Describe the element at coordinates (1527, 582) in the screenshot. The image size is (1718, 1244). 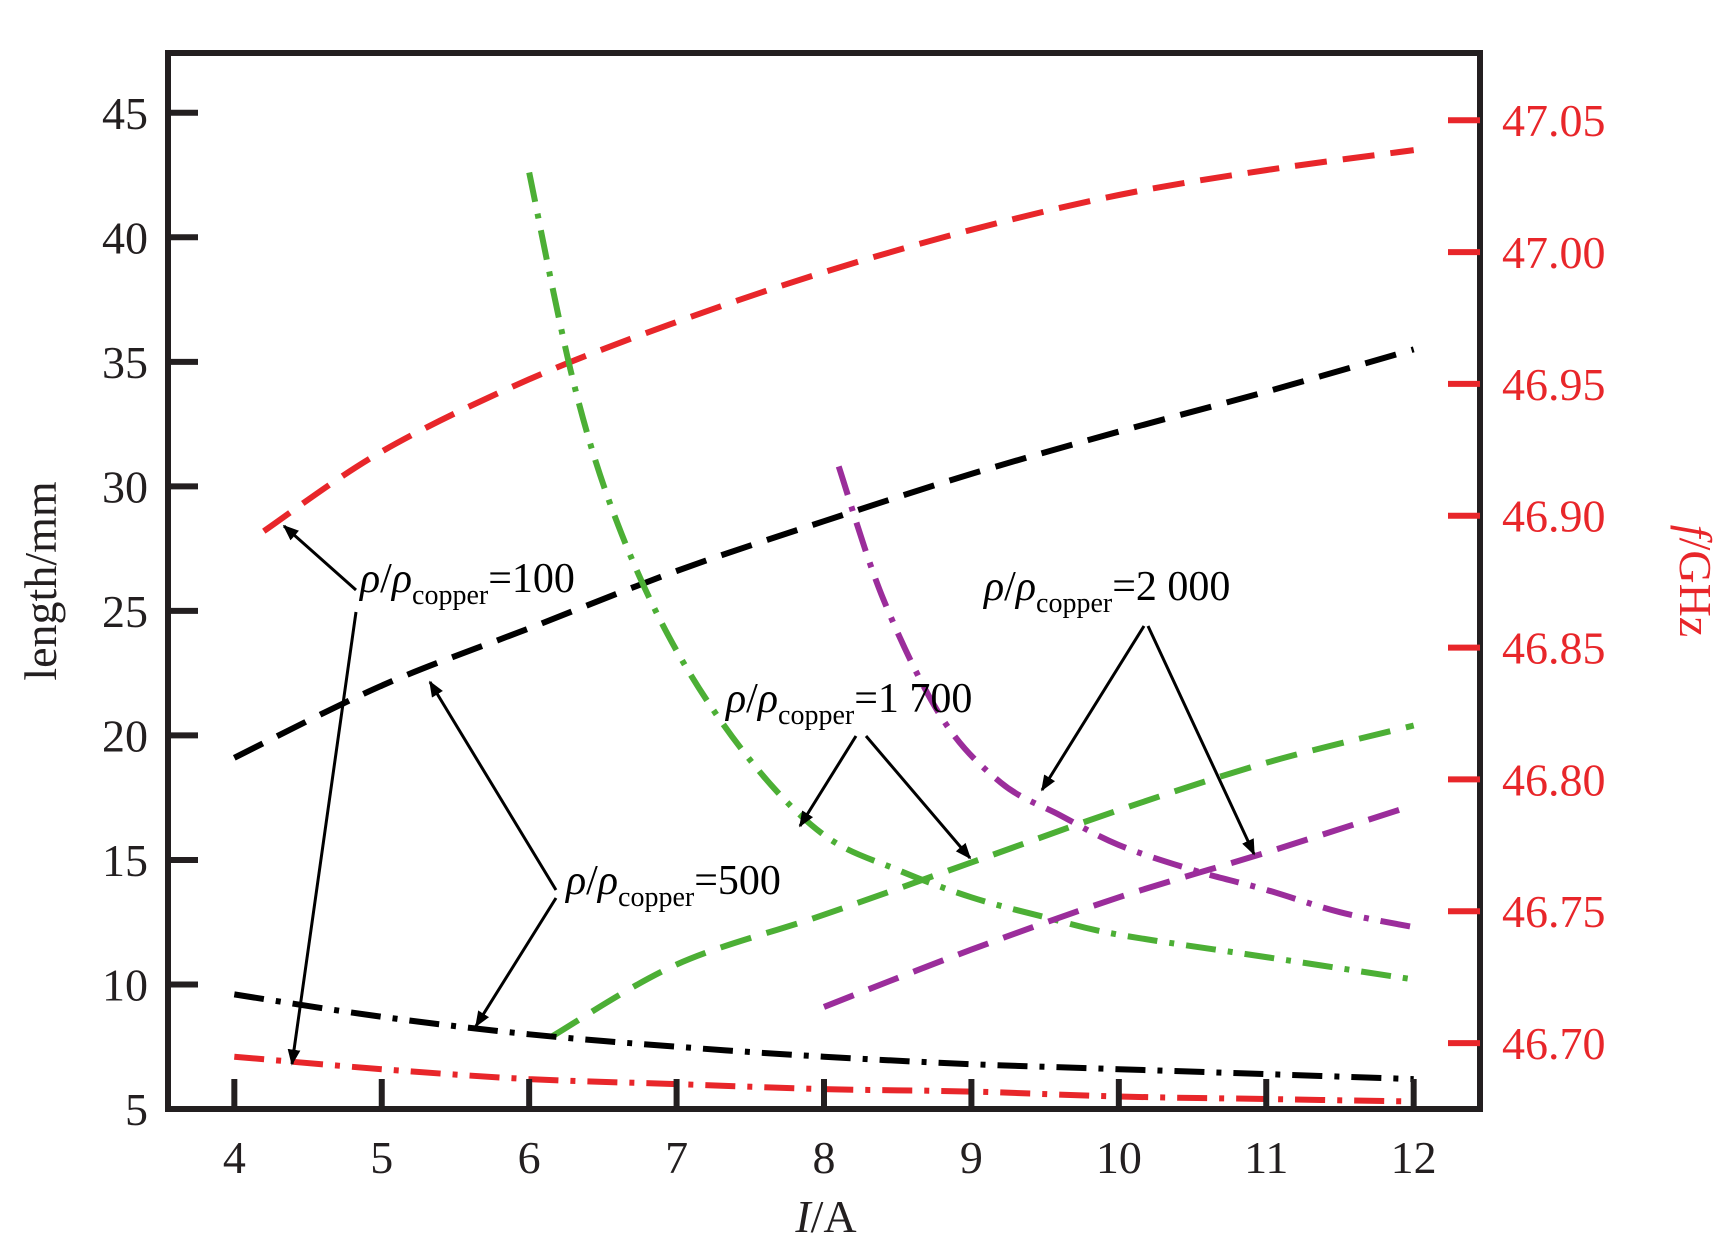
I see `y2-axis-ticks: 46.70 46.75 46.80 46.85 46.90 46.95 47.00 47.05` at that location.